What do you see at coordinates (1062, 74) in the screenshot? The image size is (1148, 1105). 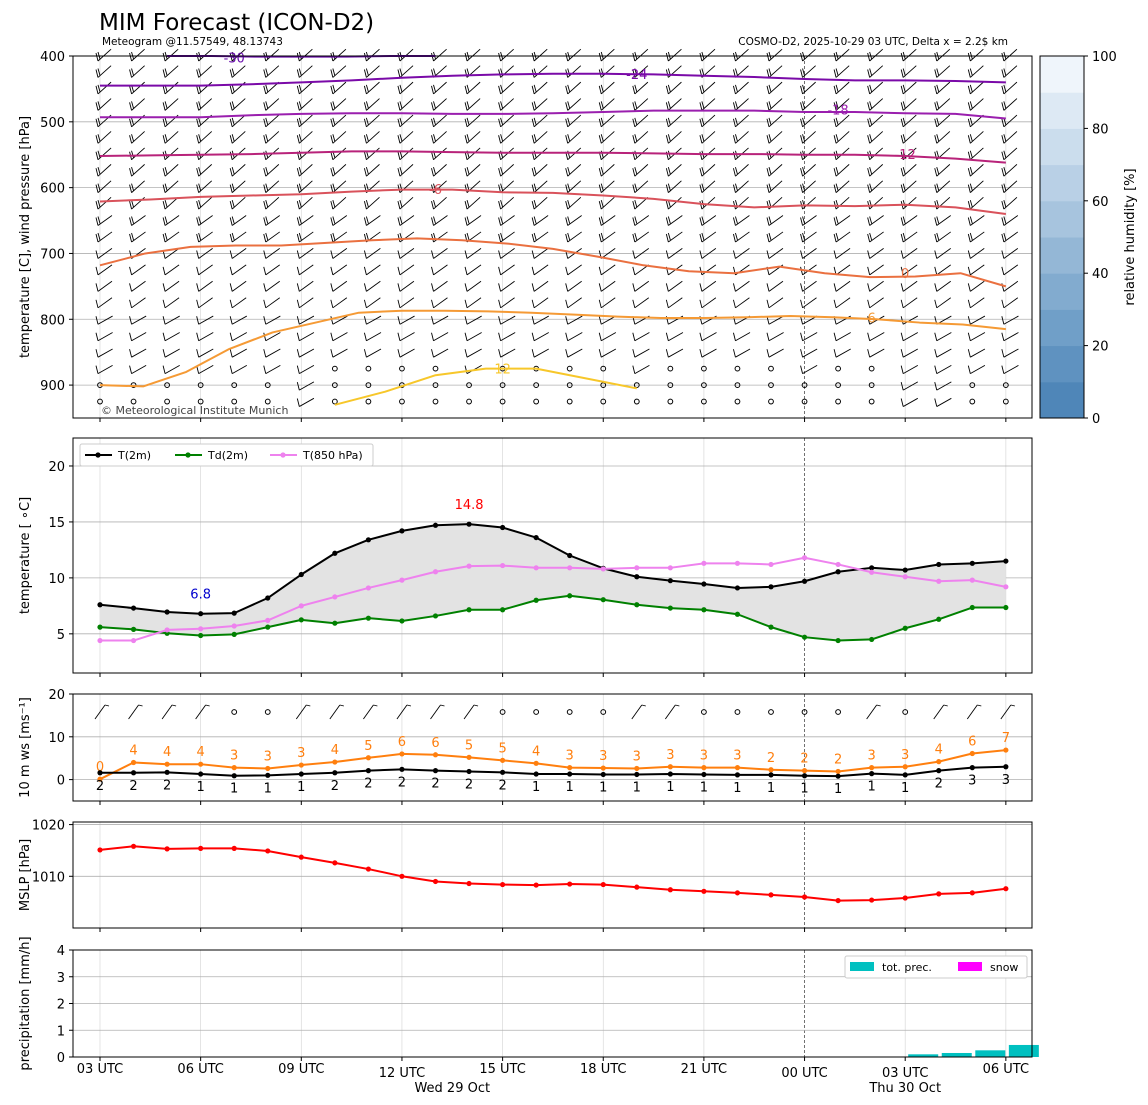 I see `colorbar-segment` at bounding box center [1062, 74].